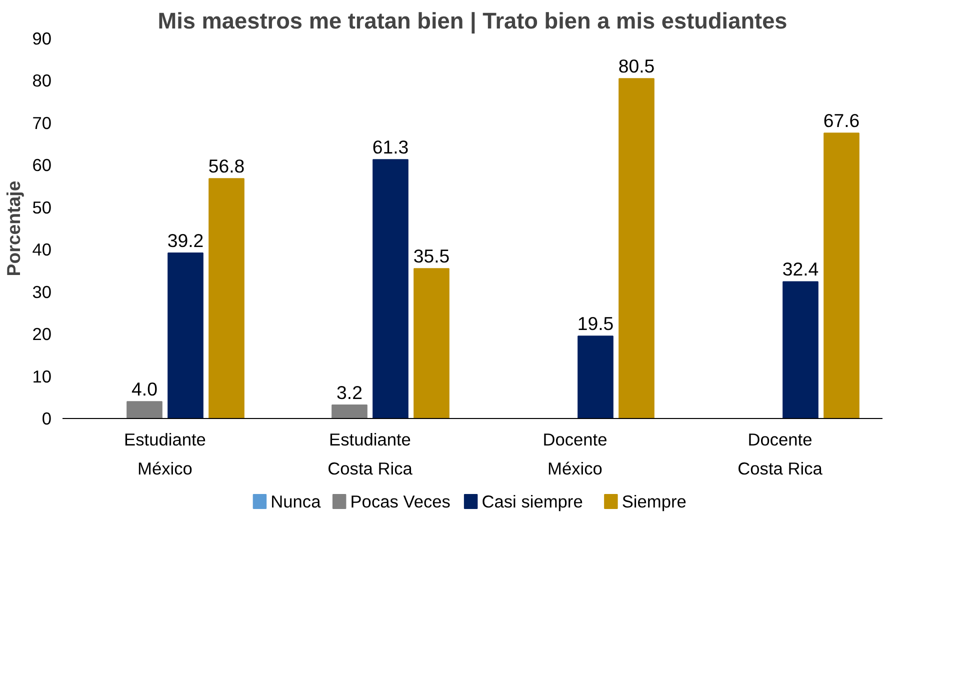 This screenshot has width=967, height=681. I want to click on y-tick-label: 60, so click(42, 165).